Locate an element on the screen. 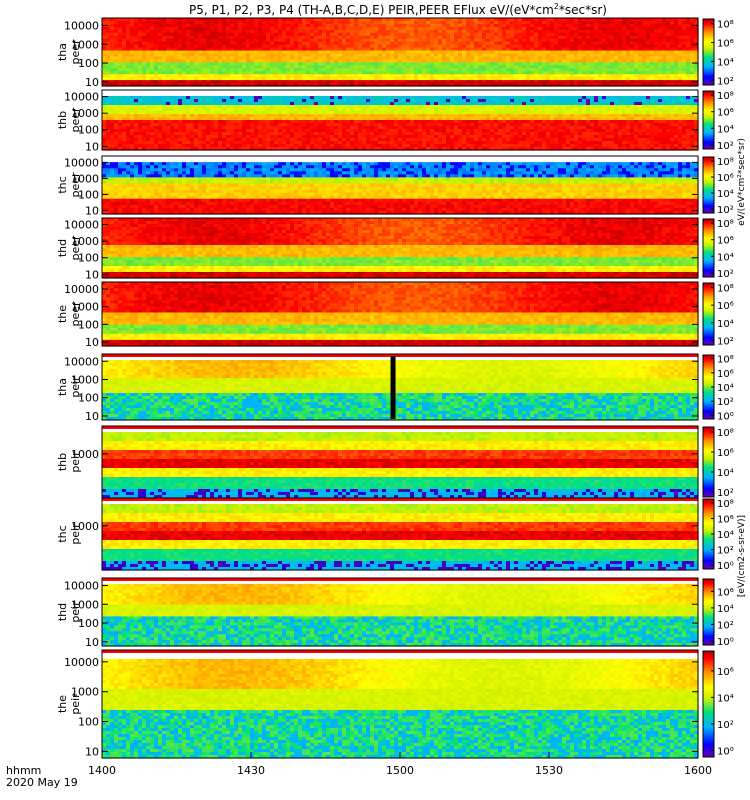 The height and width of the screenshot is (800, 750). y-tick-label: 10 is located at coordinates (92, 82).